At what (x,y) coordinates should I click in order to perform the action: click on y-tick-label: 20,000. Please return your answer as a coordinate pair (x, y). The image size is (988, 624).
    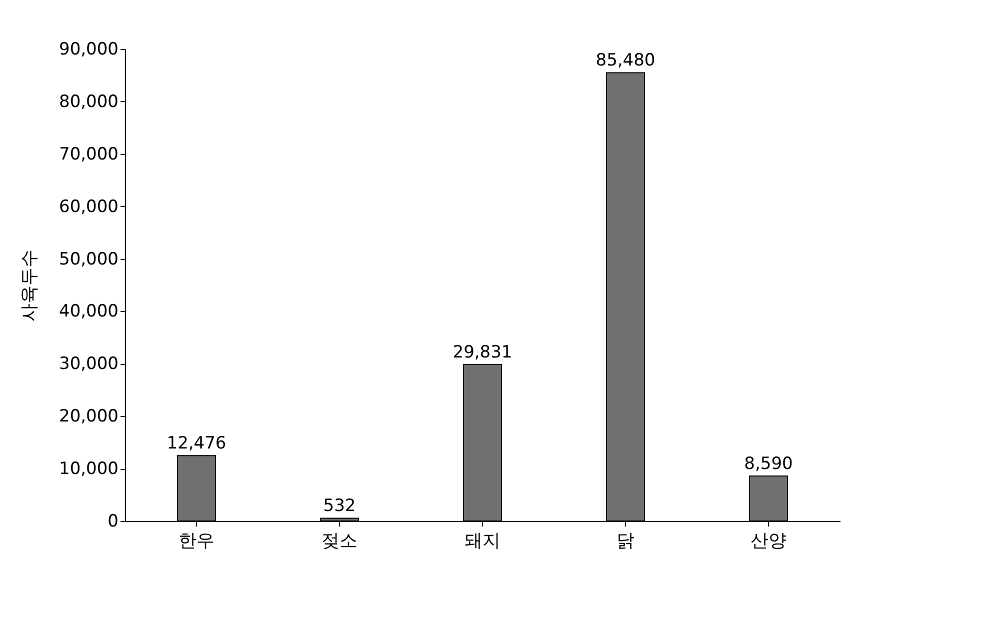
    Looking at the image, I should click on (88, 416).